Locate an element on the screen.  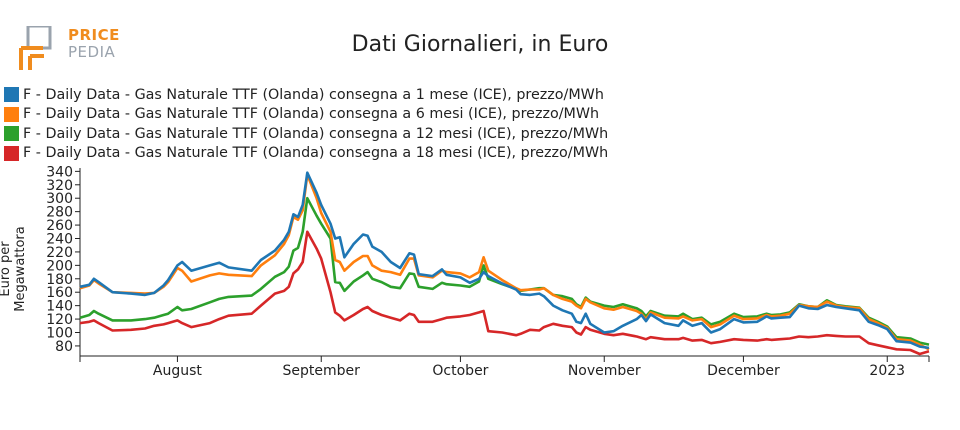
x-tick-label: November is located at coordinates (604, 371).